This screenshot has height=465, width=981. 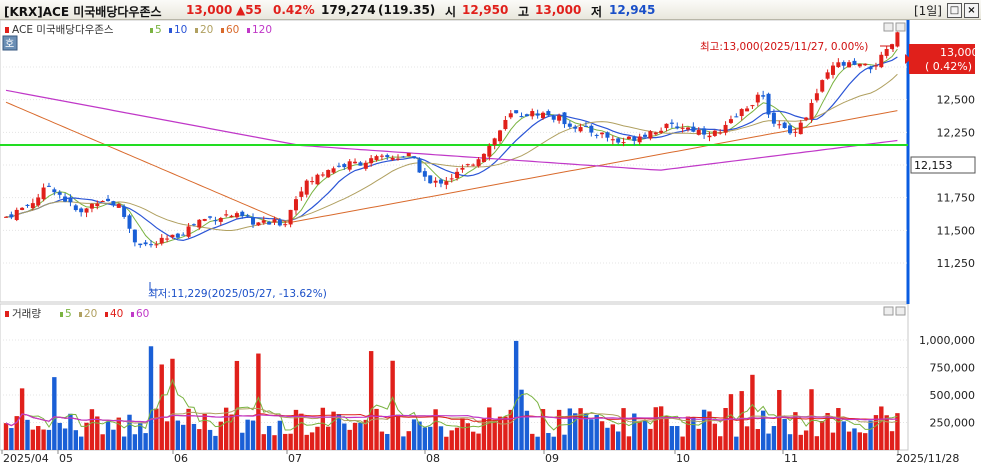 What do you see at coordinates (971, 10) in the screenshot?
I see `close-button: ×` at bounding box center [971, 10].